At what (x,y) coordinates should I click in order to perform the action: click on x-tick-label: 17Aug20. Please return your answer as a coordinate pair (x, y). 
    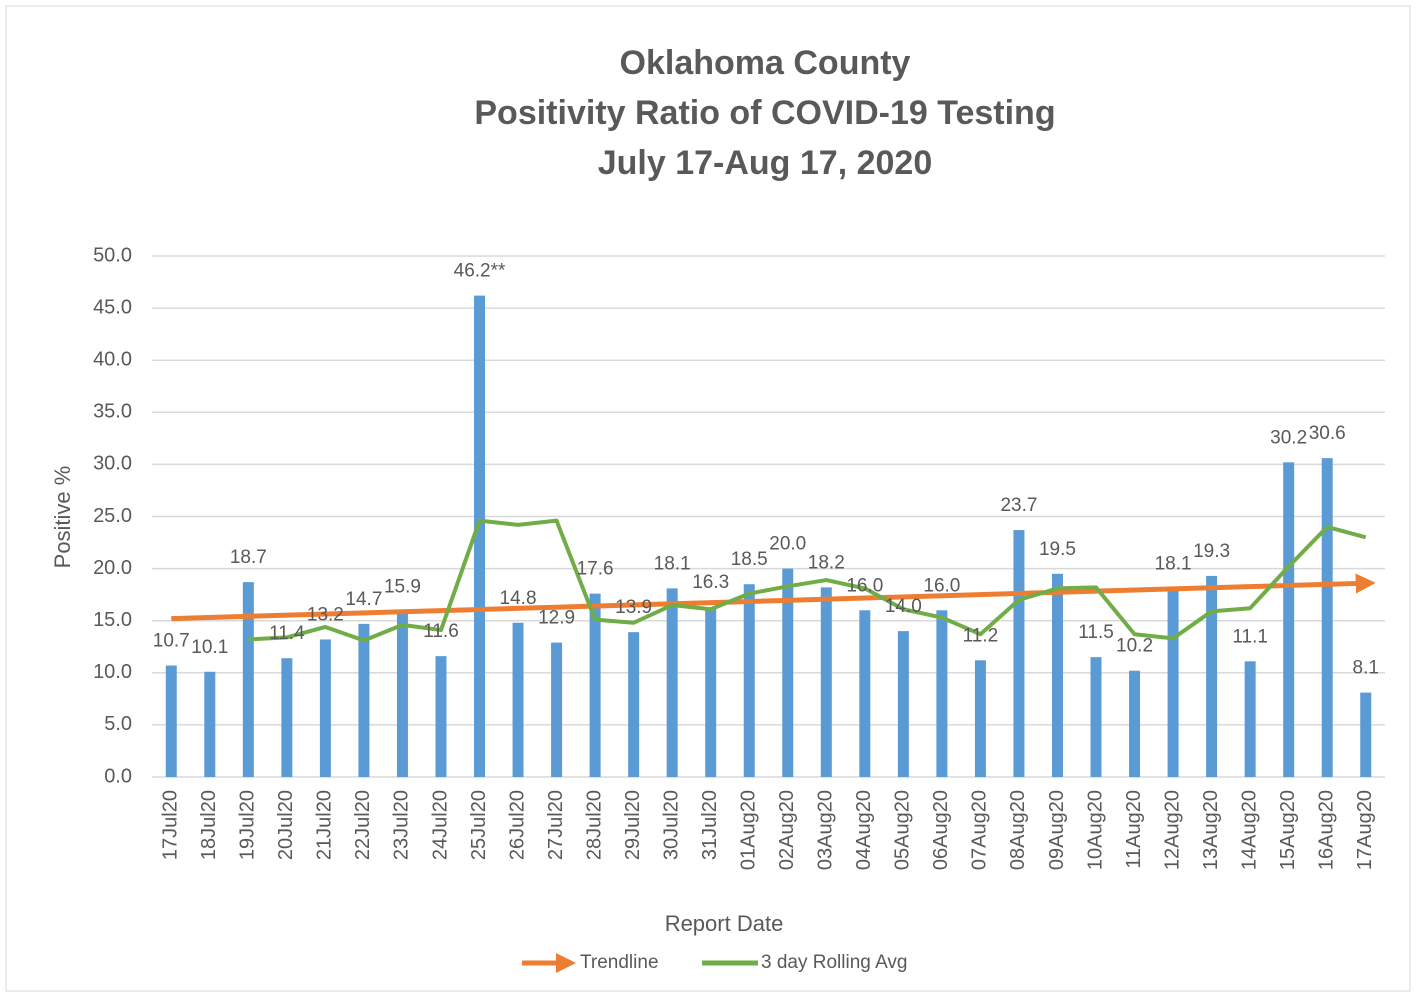
    Looking at the image, I should click on (1365, 830).